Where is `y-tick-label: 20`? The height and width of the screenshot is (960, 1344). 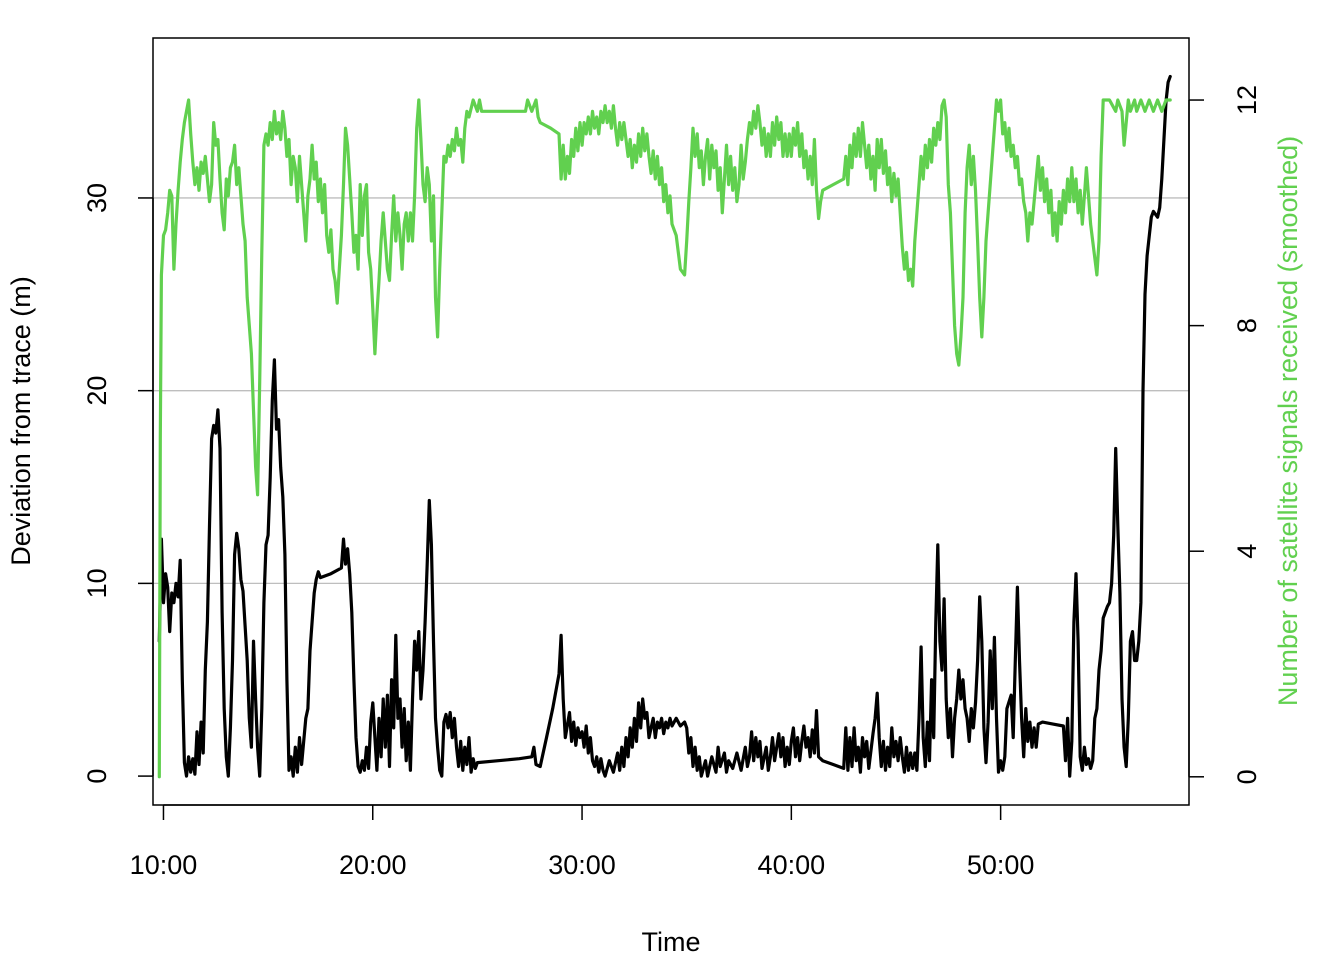 y-tick-label: 20 is located at coordinates (97, 391).